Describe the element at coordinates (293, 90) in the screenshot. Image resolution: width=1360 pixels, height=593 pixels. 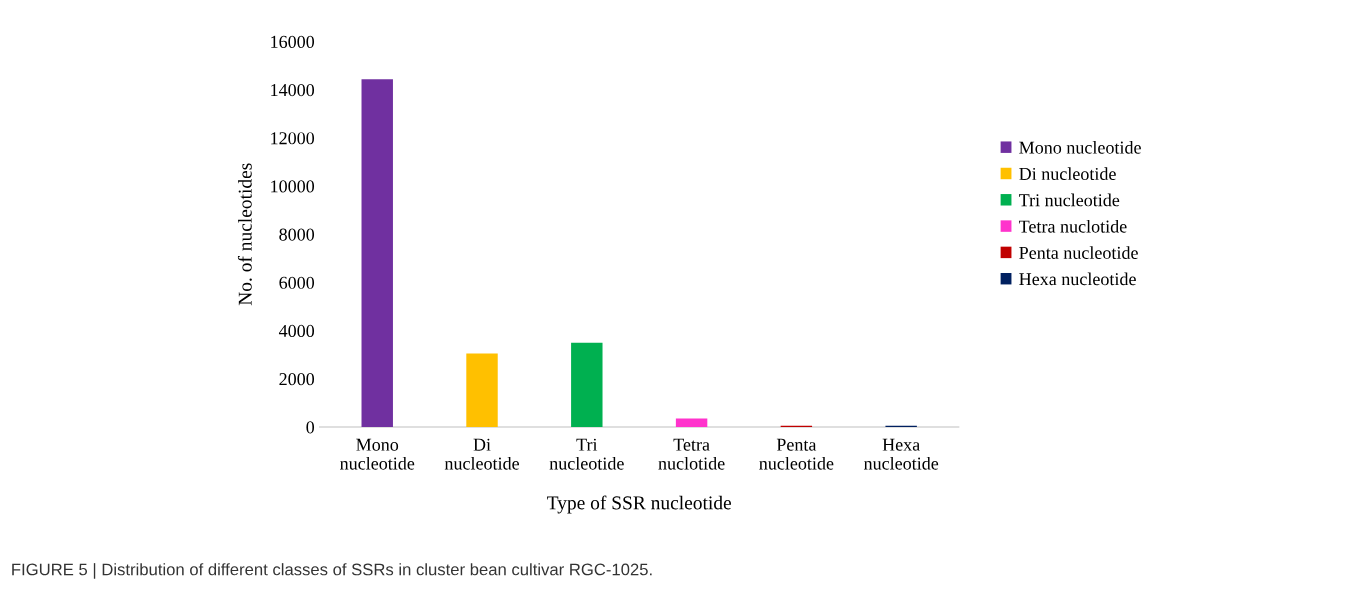
I see `y-tick-label: 14000` at that location.